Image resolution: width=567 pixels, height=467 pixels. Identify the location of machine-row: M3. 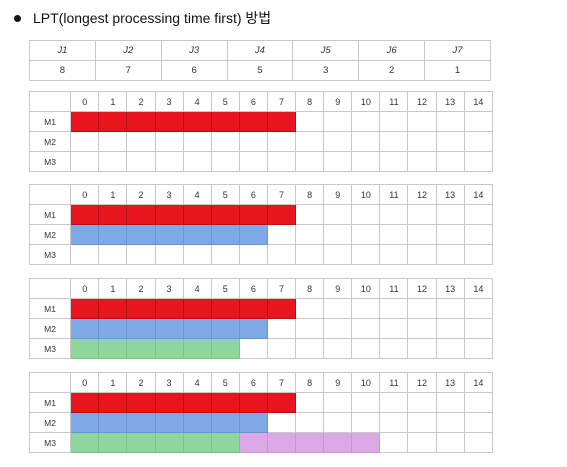
(261, 442).